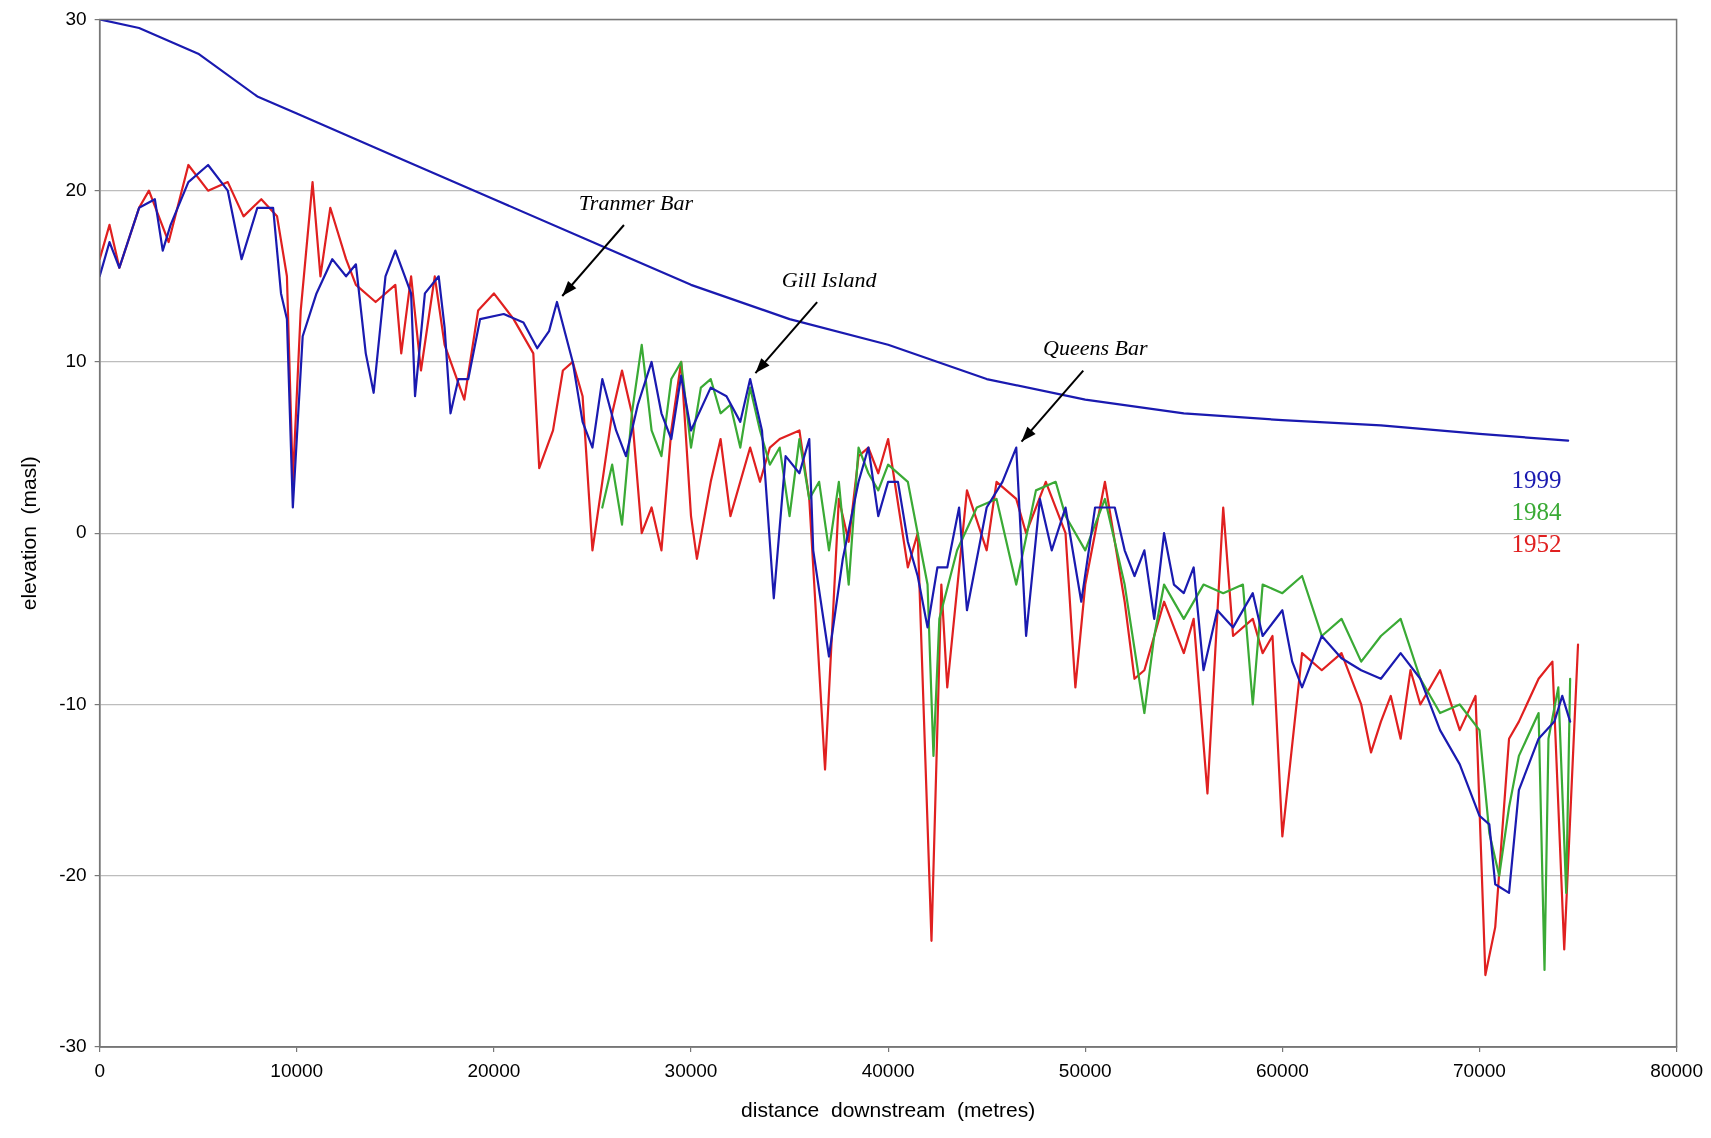 The height and width of the screenshot is (1138, 1711). I want to click on x-tick-label: 80000, so click(1676, 1070).